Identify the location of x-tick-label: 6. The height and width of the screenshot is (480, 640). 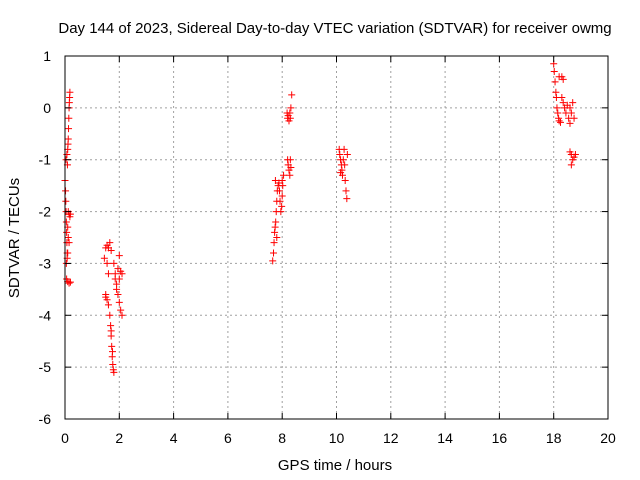
(228, 438).